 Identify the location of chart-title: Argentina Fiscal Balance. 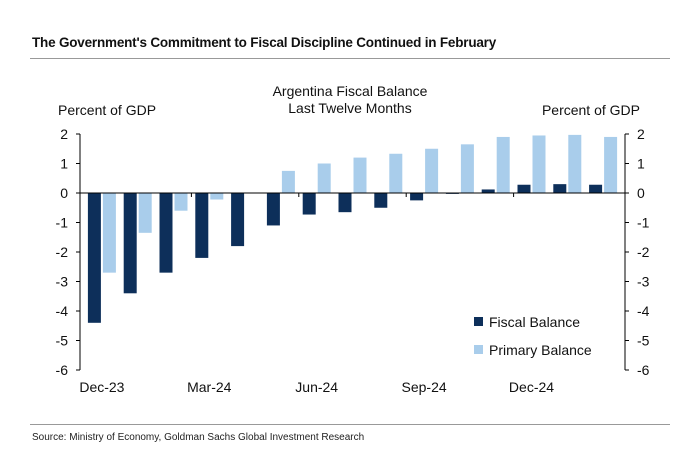
(350, 91).